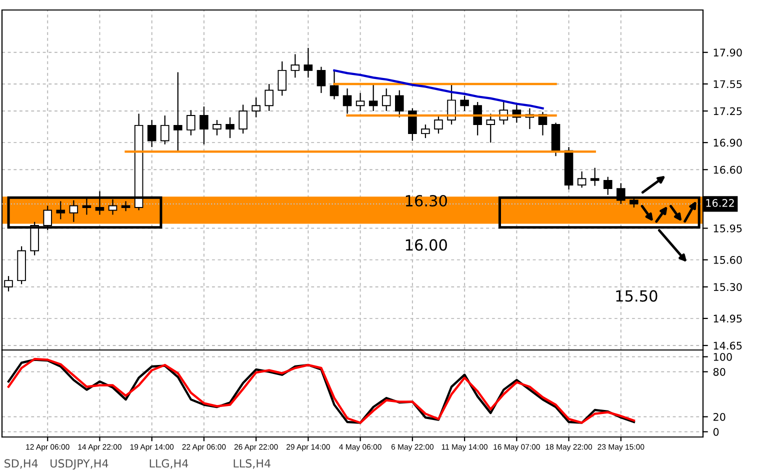  What do you see at coordinates (21, 464) in the screenshot?
I see `text: SD,H4` at bounding box center [21, 464].